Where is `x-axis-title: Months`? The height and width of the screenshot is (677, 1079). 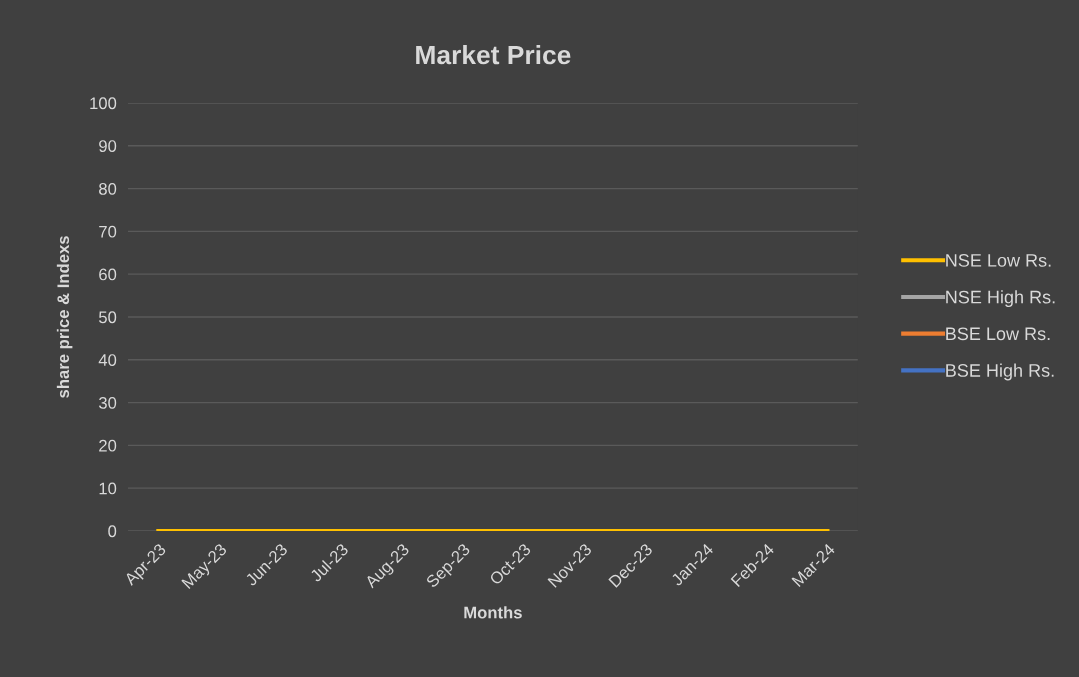 x-axis-title: Months is located at coordinates (493, 612).